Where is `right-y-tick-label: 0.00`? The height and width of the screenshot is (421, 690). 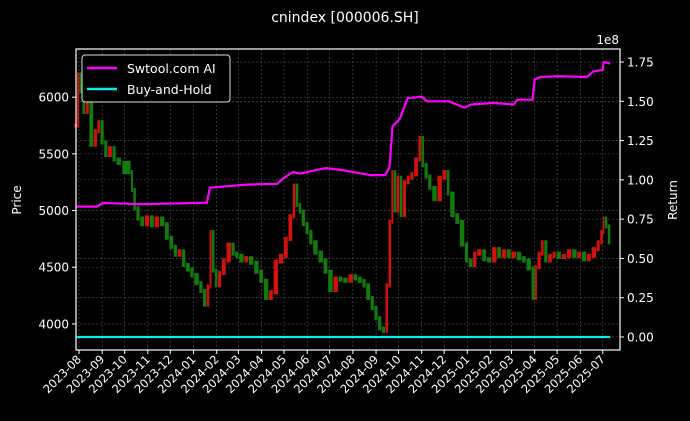 right-y-tick-label: 0.00 is located at coordinates (640, 337).